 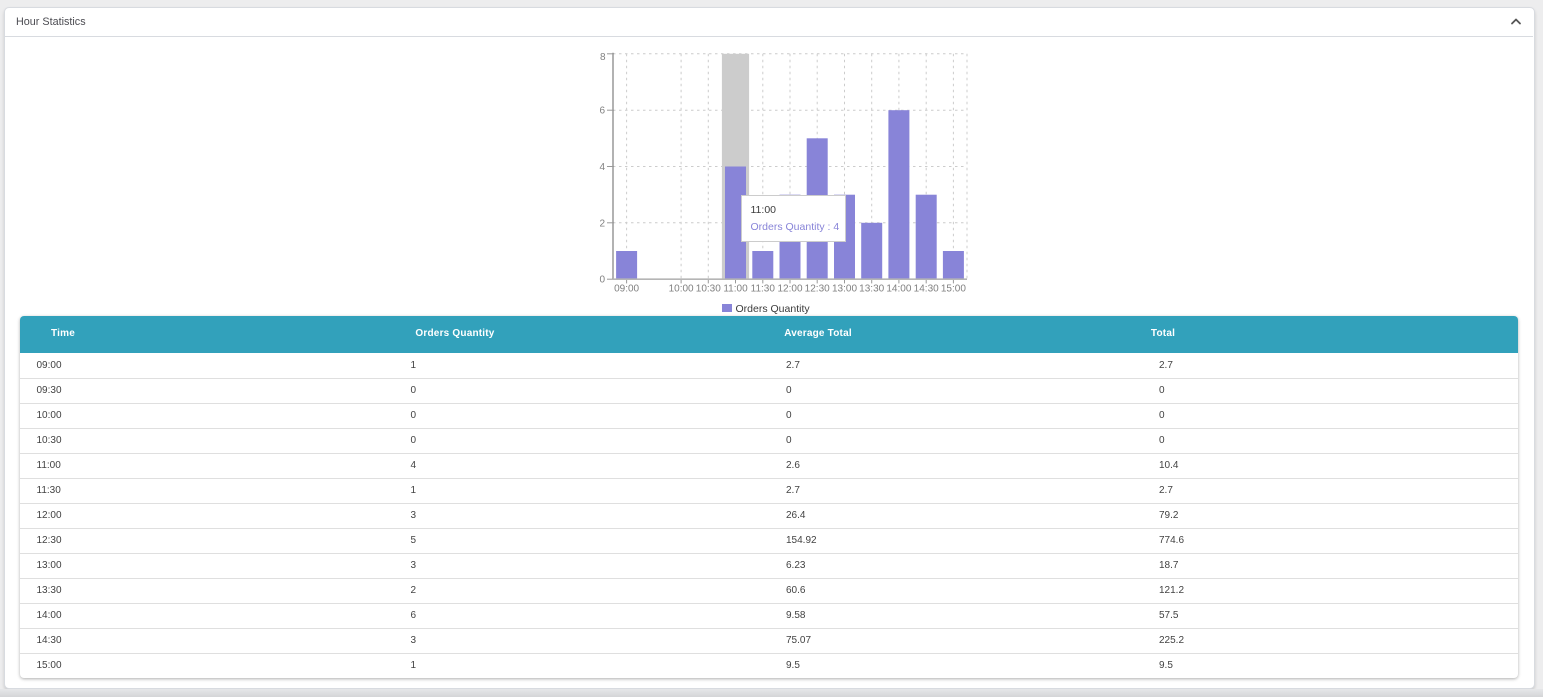 I want to click on svg-text: 4, so click(x=602, y=167).